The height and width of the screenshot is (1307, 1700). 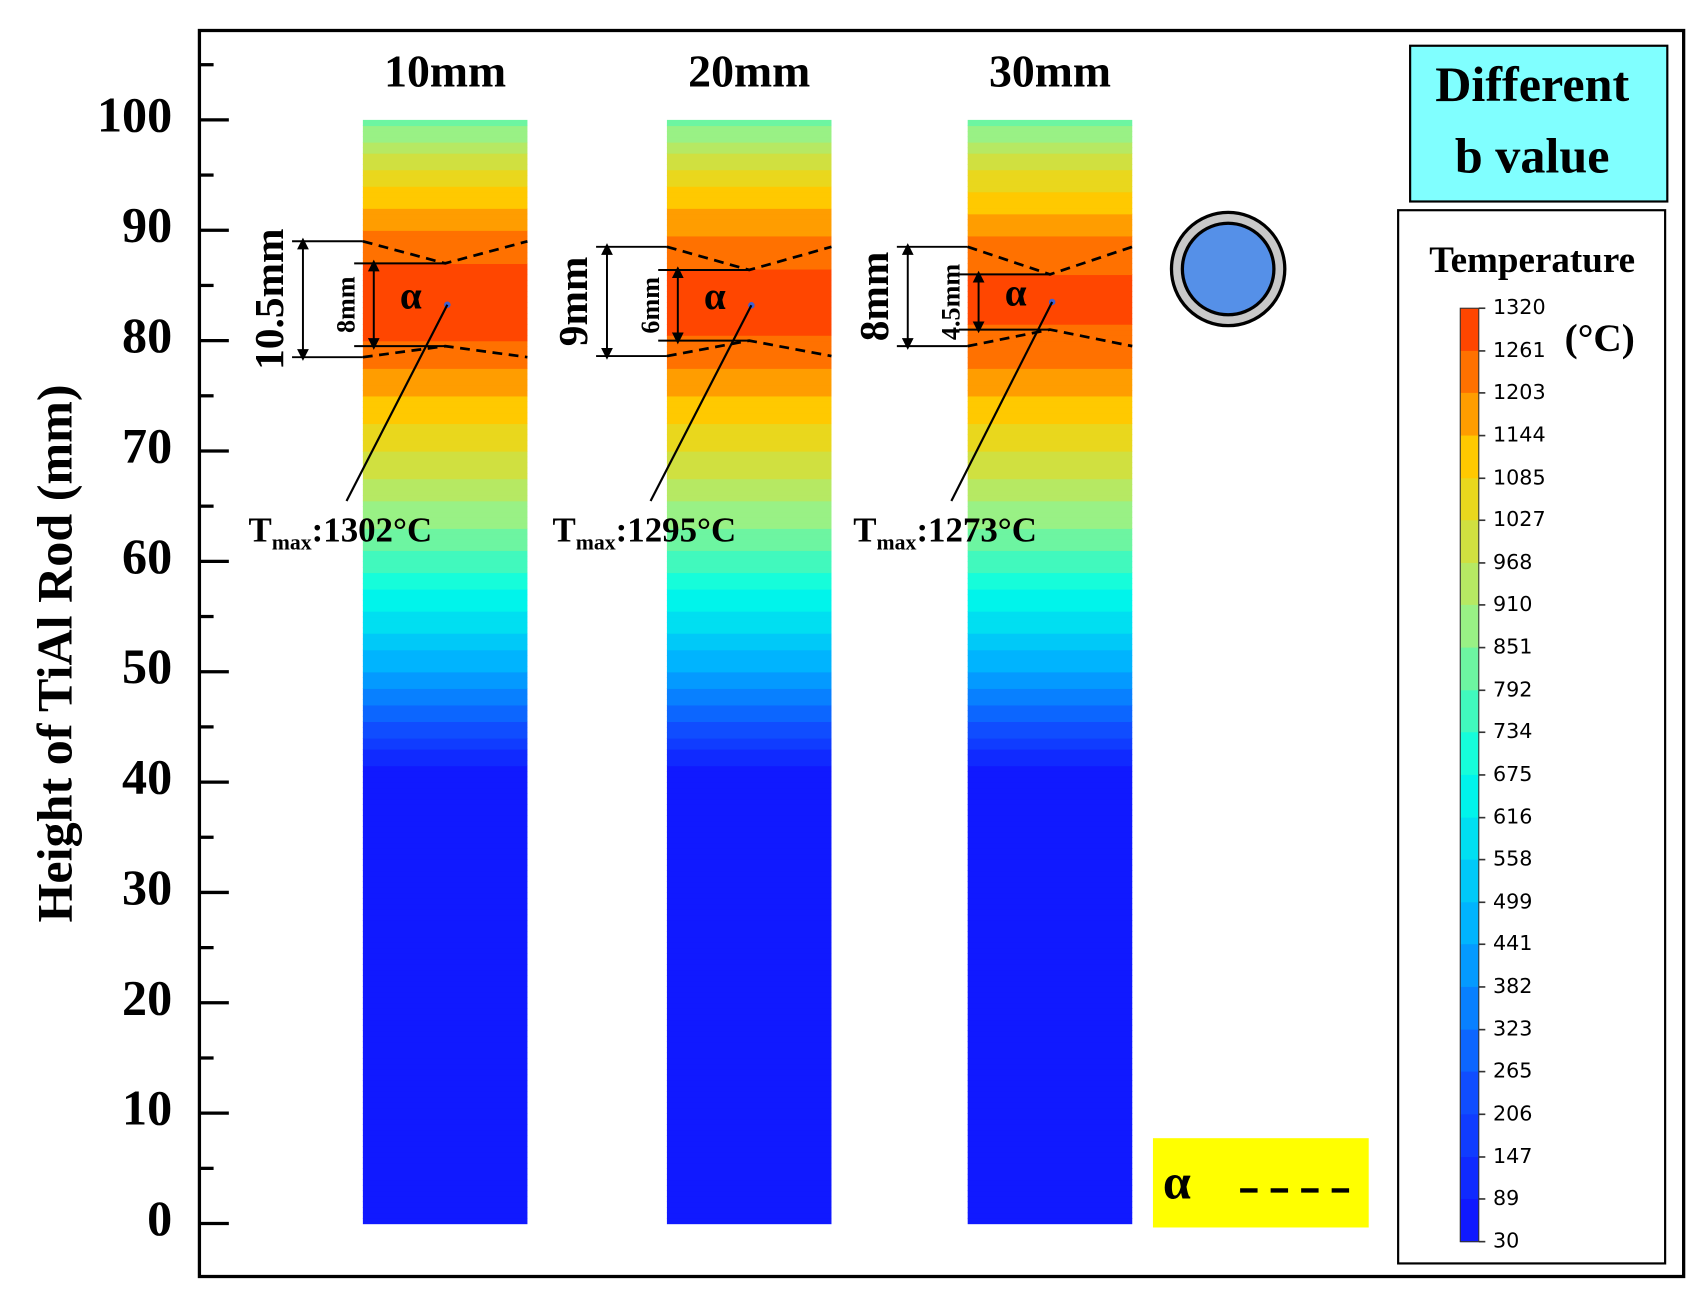 I want to click on tmax-text-part: T, so click(x=564, y=530).